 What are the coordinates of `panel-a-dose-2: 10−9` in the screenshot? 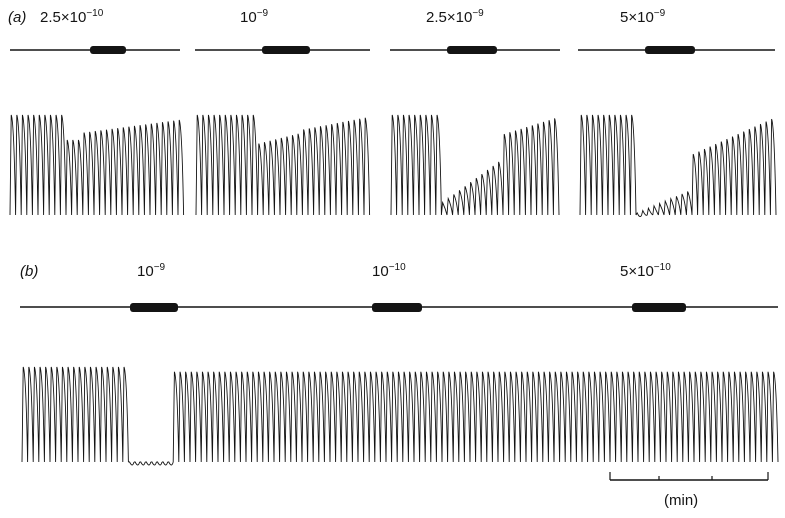 It's located at (254, 17).